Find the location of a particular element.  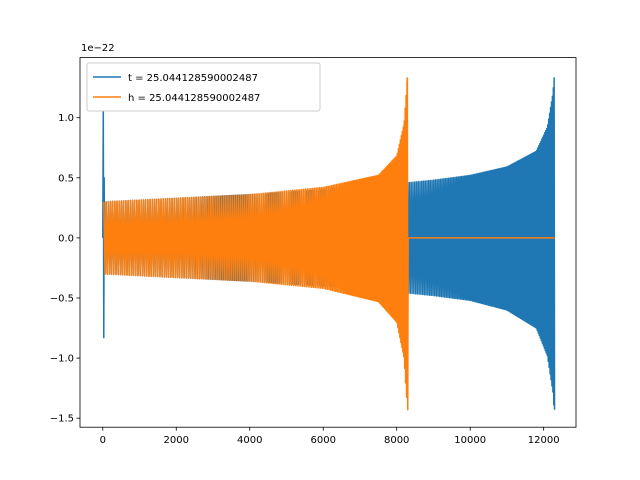

y-offset-label: 1e−22 is located at coordinates (98, 48).